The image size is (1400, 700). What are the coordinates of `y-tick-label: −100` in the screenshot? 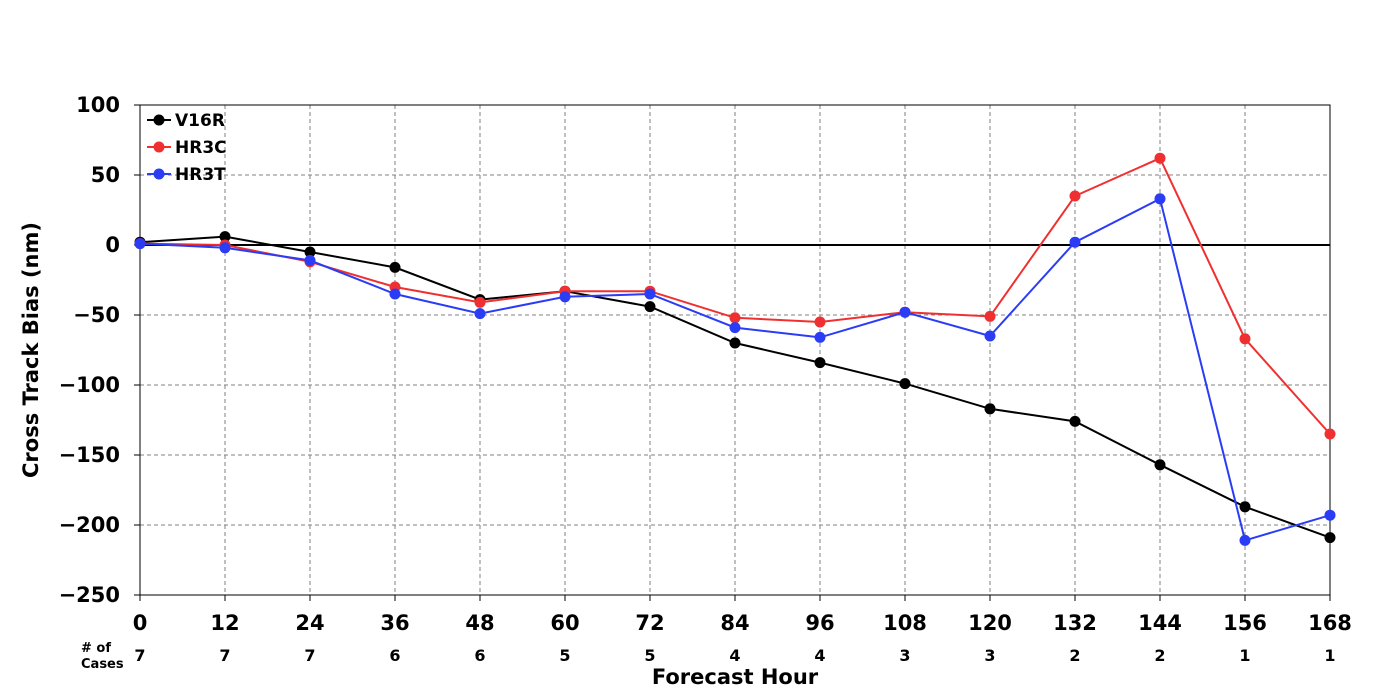 It's located at (89, 385).